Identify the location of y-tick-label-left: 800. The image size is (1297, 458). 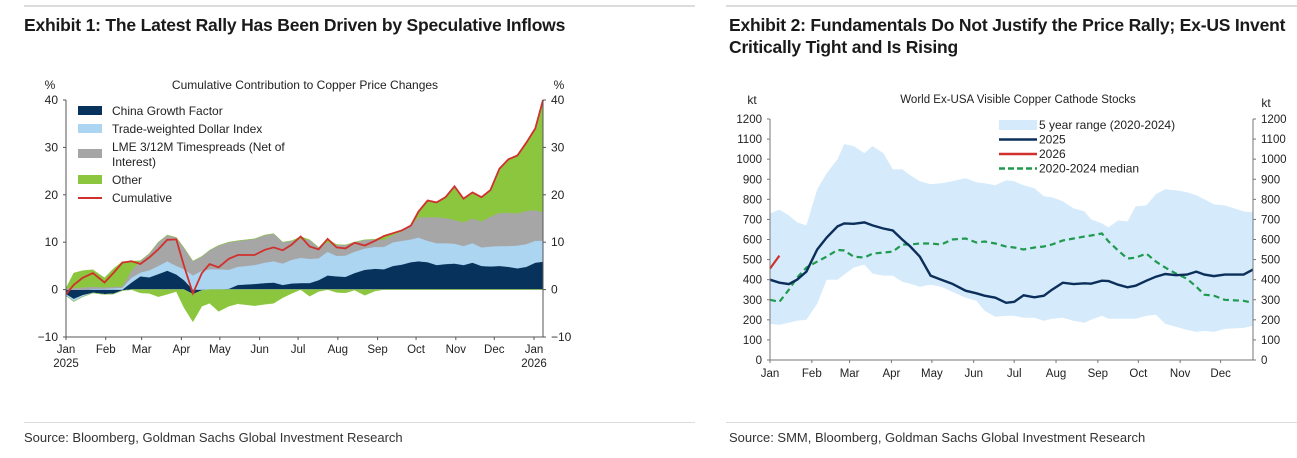
(752, 200).